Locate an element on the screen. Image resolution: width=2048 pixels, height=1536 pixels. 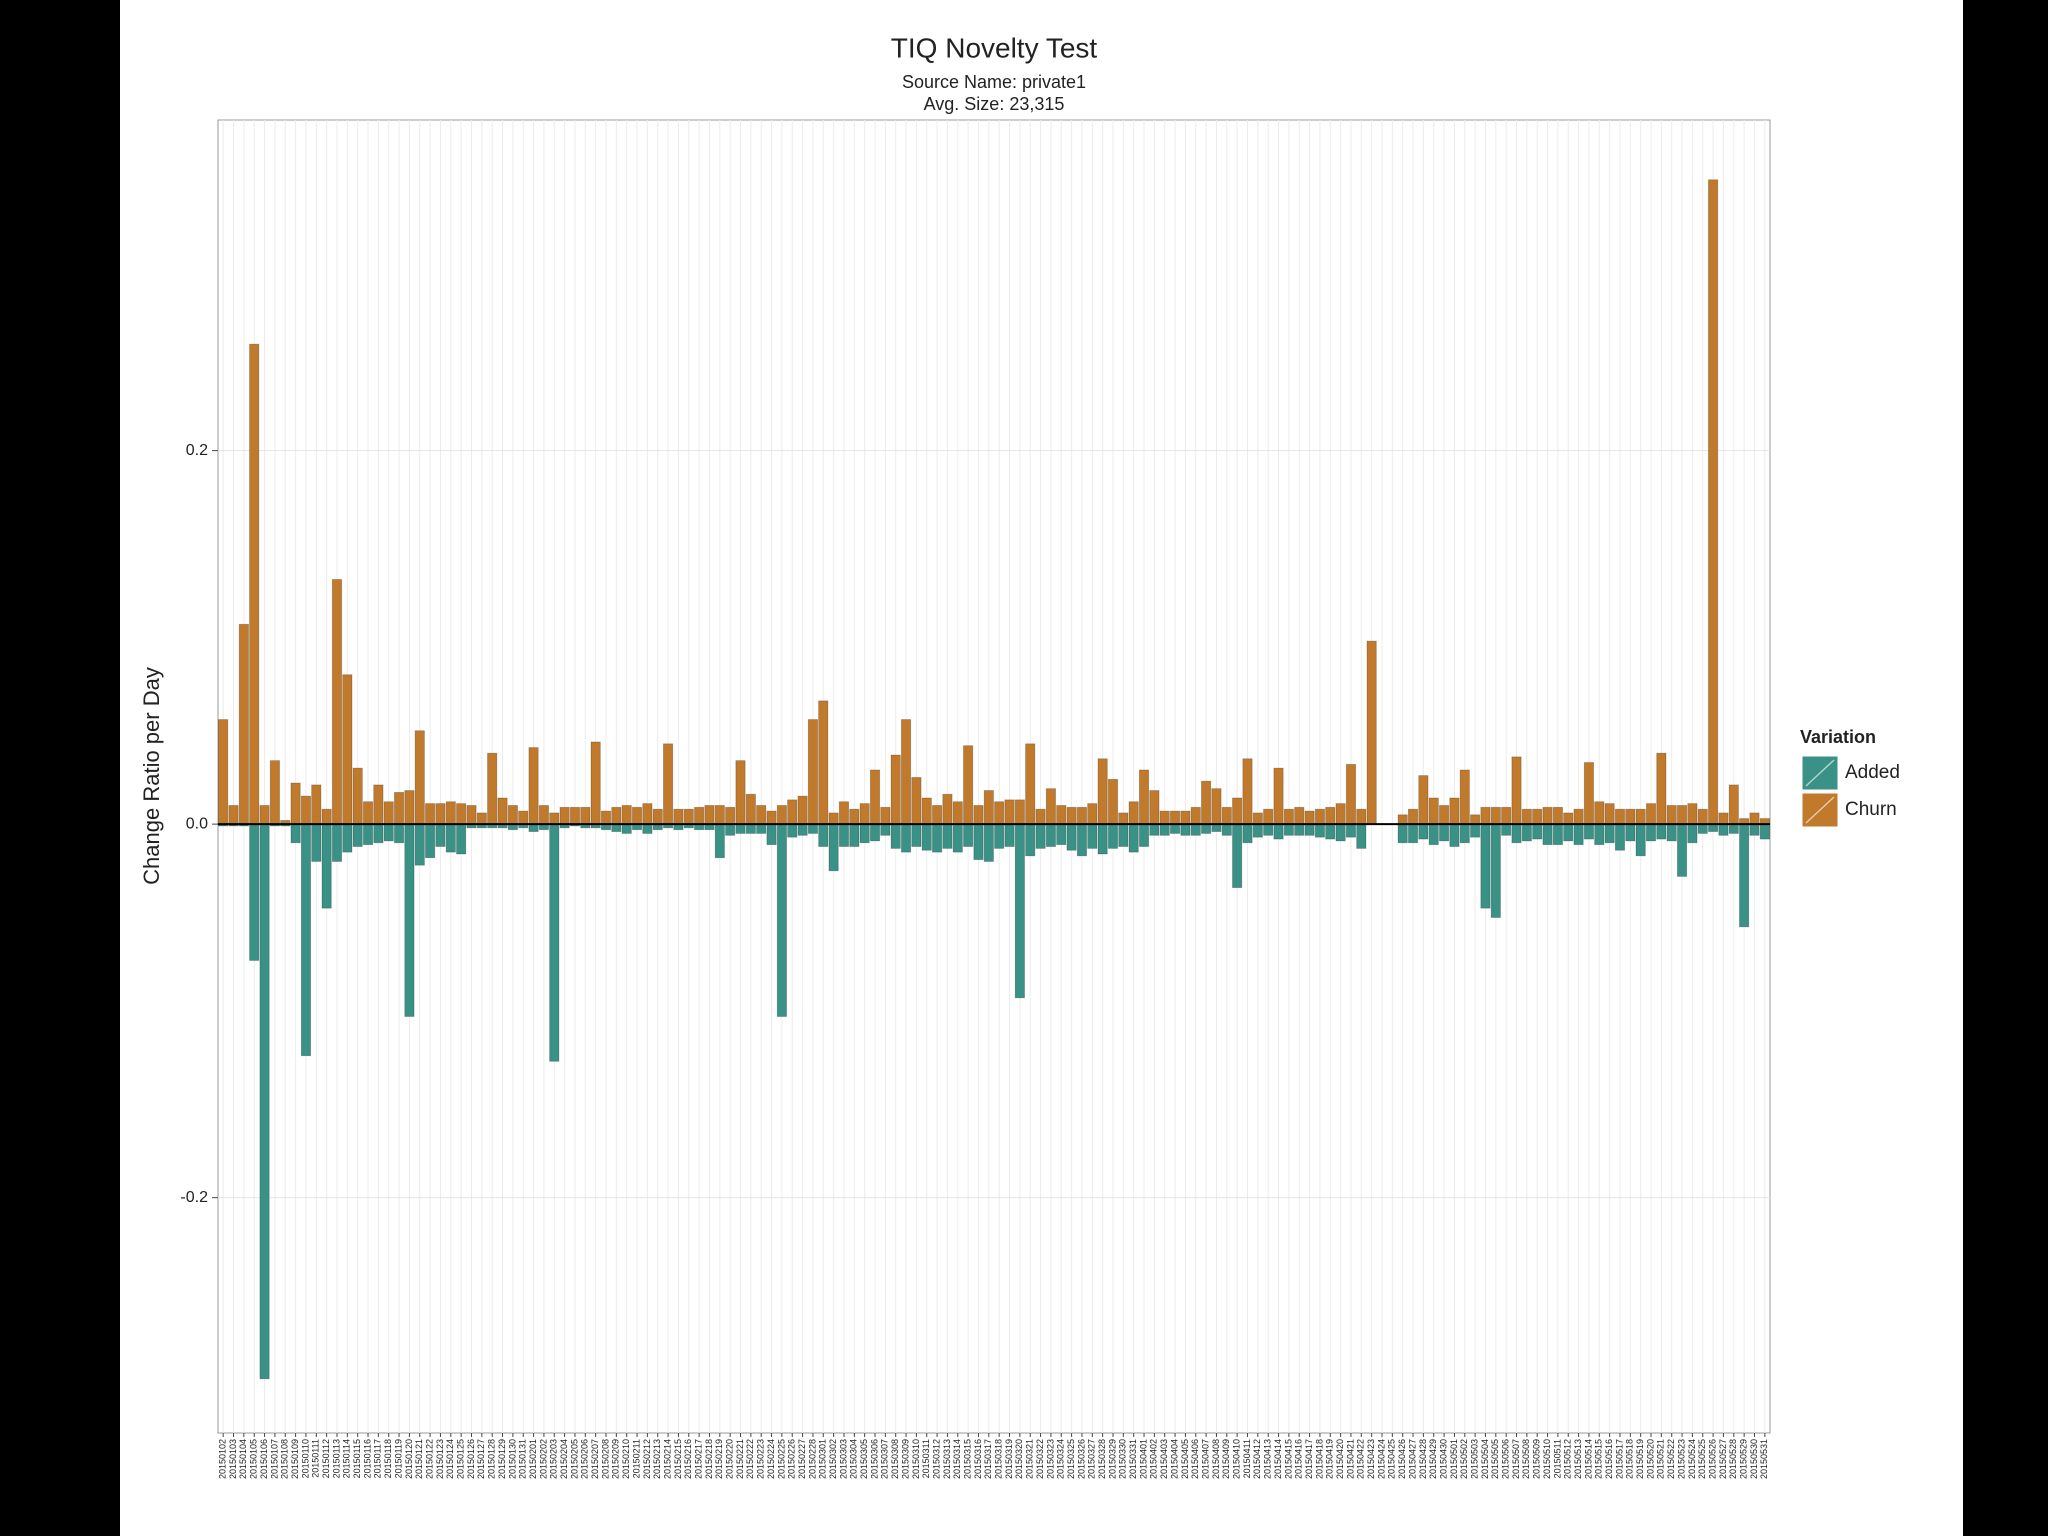
x-tick-label: 20150113 is located at coordinates (336, 1458).